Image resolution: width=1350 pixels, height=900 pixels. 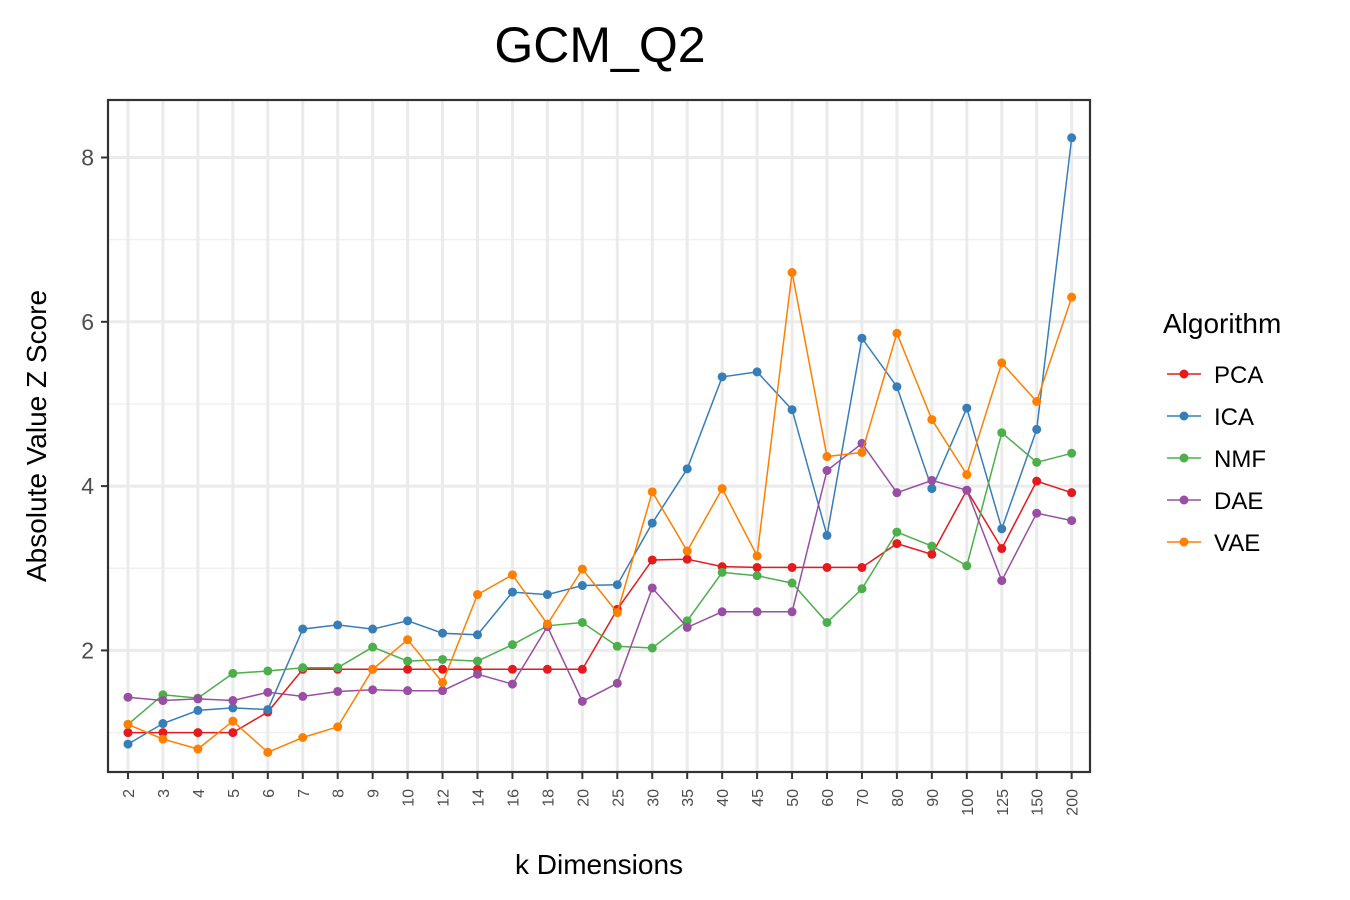 I want to click on x-tick-label: 18, so click(x=548, y=798).